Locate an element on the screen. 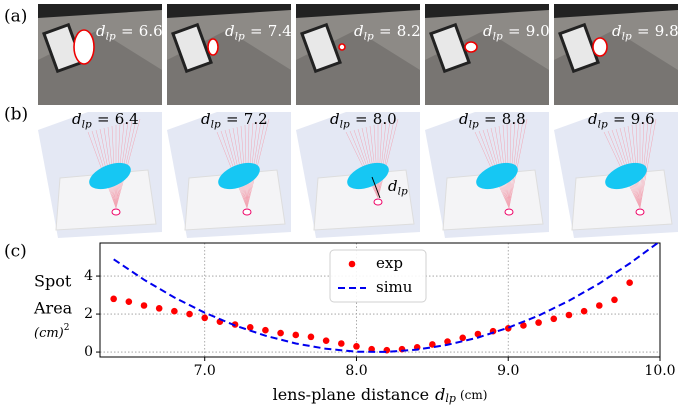 The width and height of the screenshot is (686, 408). value: 8.0 is located at coordinates (385, 119).